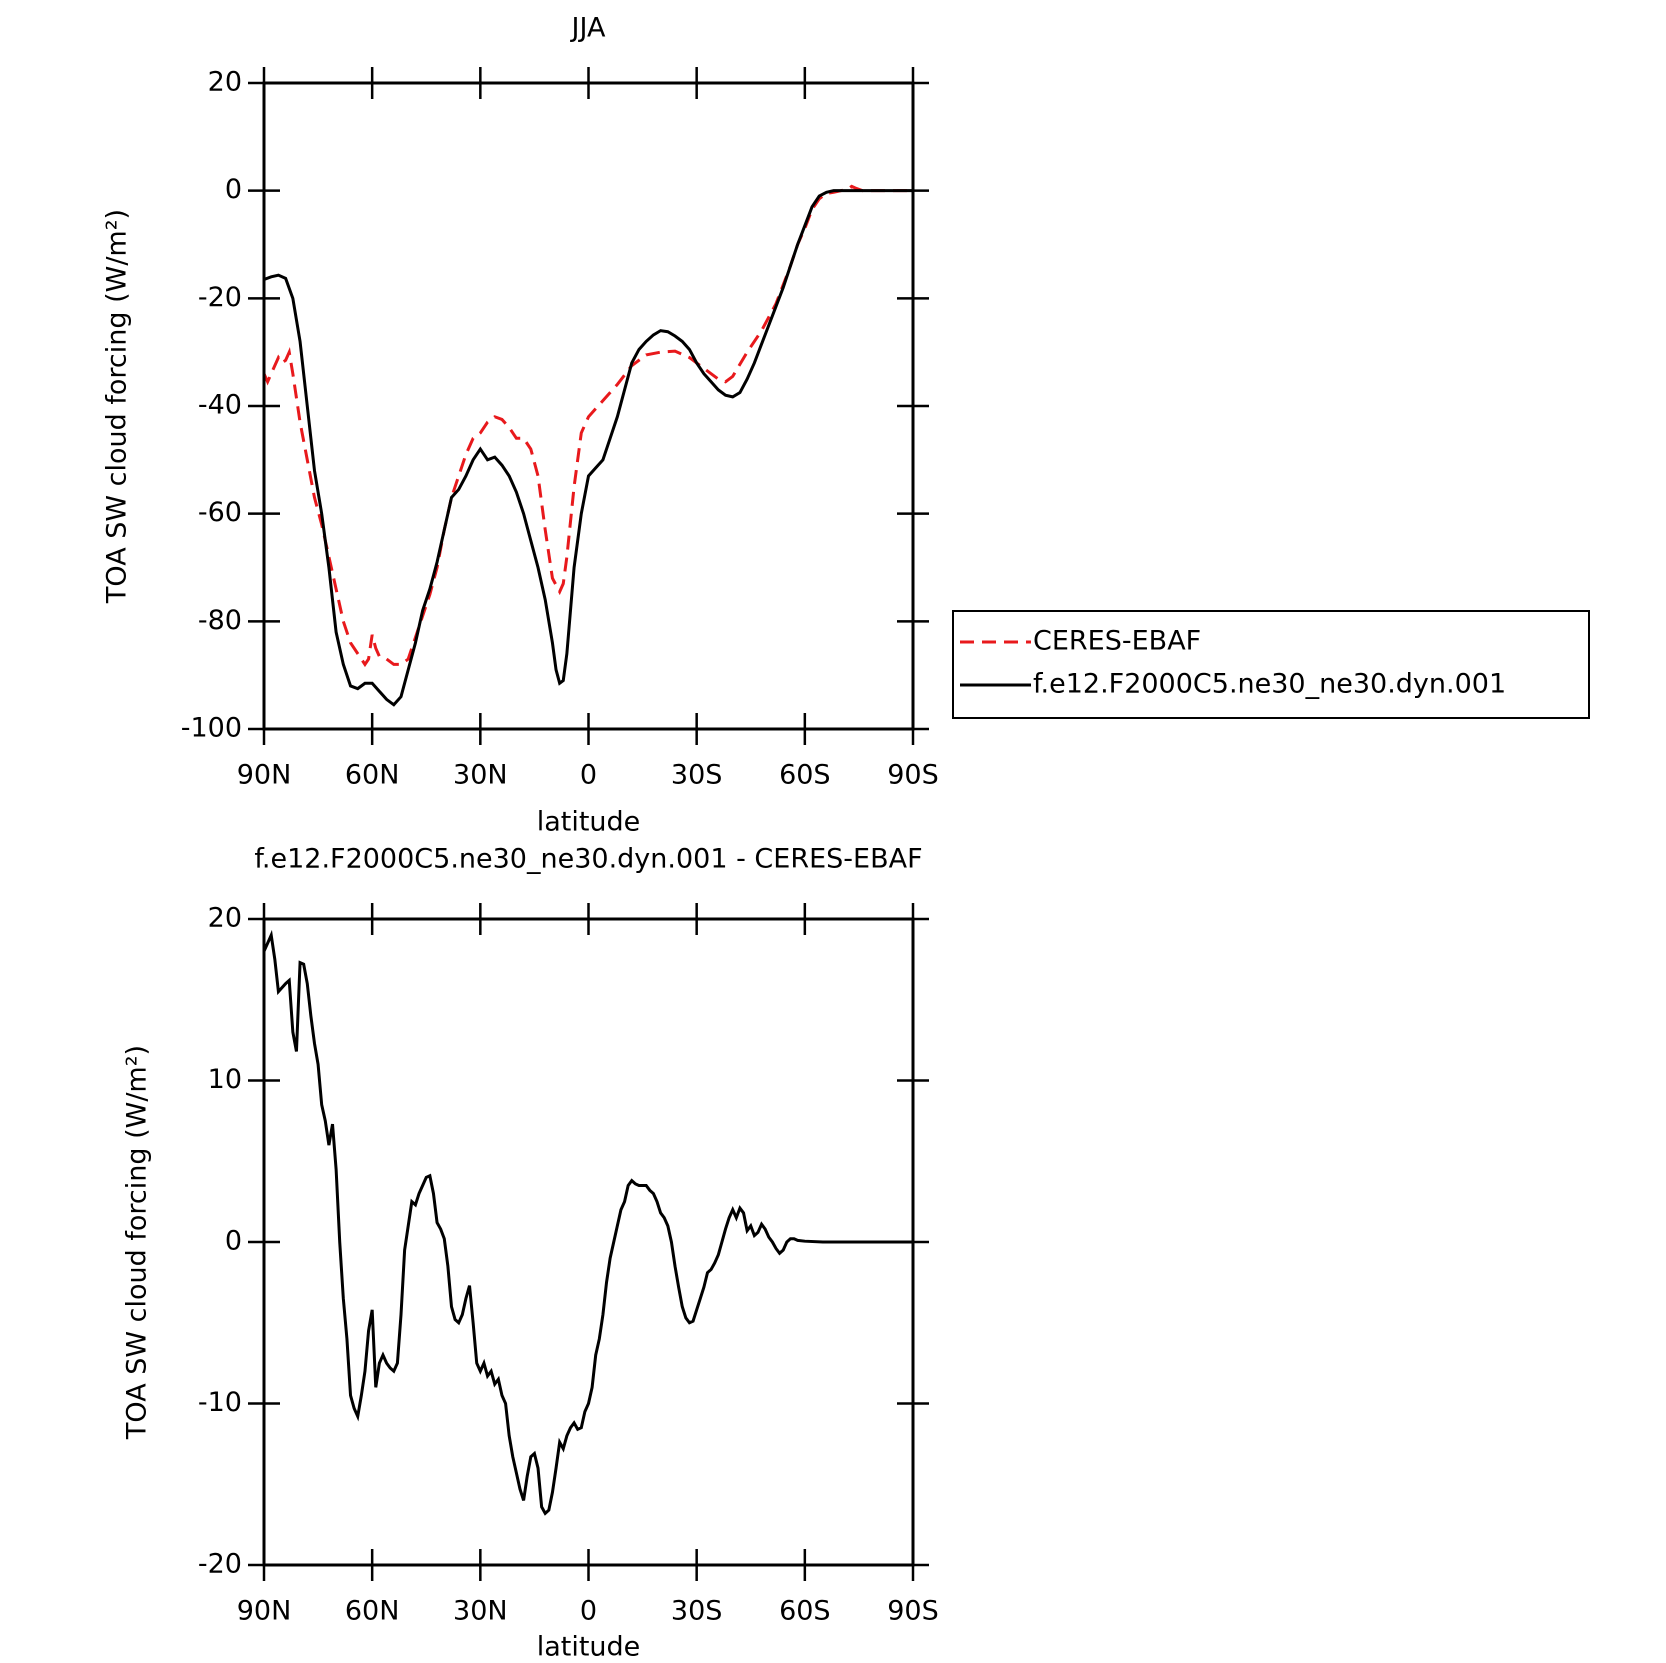  What do you see at coordinates (1117, 641) in the screenshot?
I see `legend-label: CERES-EBAF` at bounding box center [1117, 641].